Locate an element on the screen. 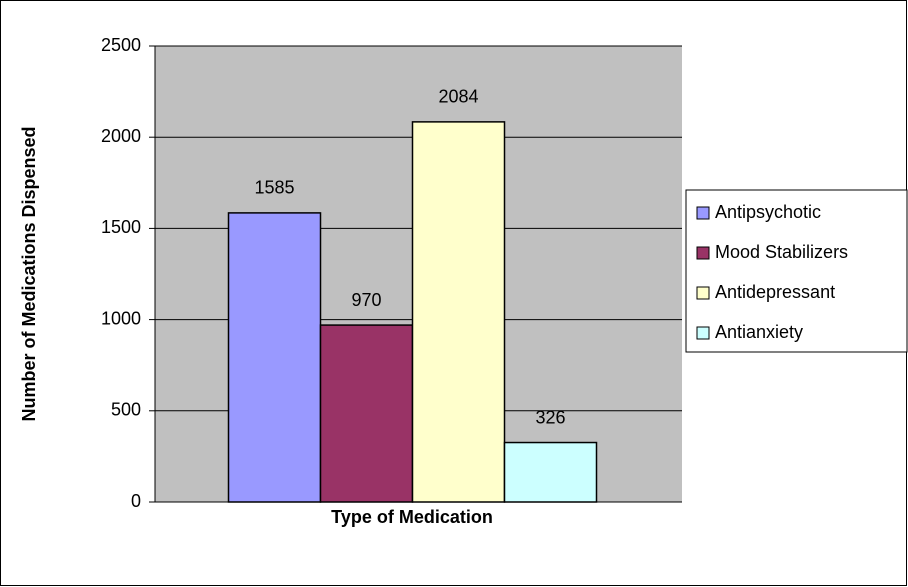 The image size is (908, 587). y-axis-title: Number of Medications Dispensed is located at coordinates (29, 273).